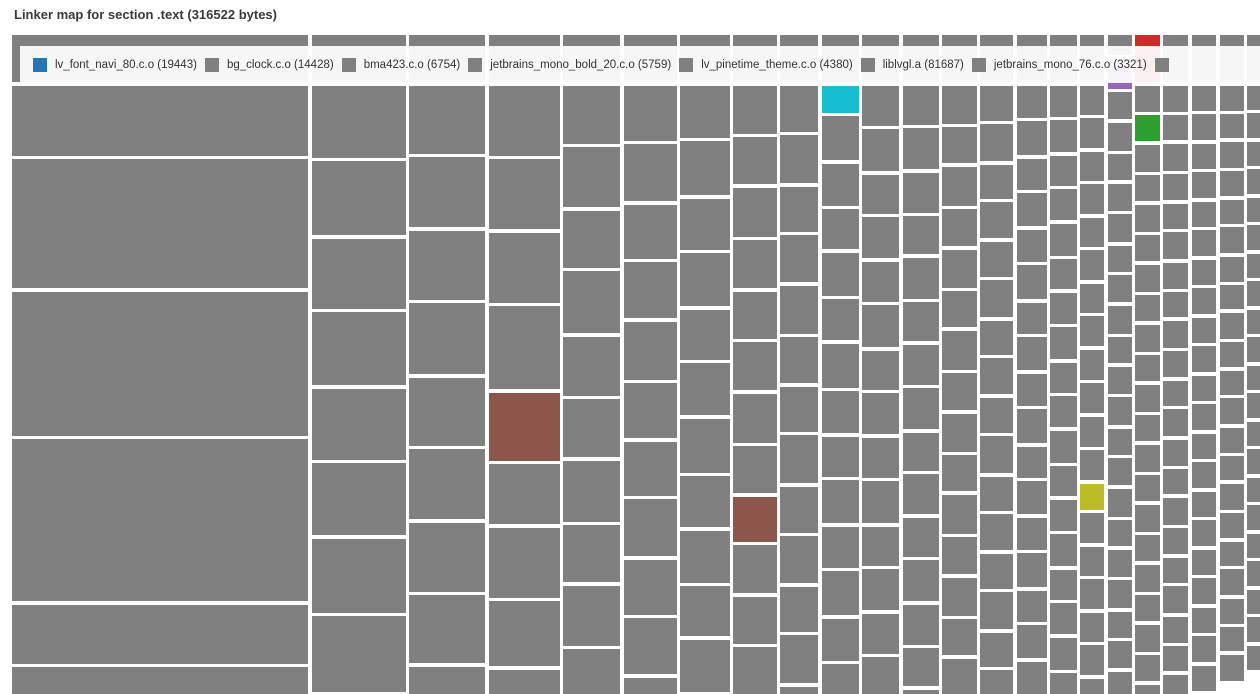 This screenshot has width=1260, height=694. I want to click on legend-item: jetbrains_mono_bold_20.c.o (5759), so click(569, 64).